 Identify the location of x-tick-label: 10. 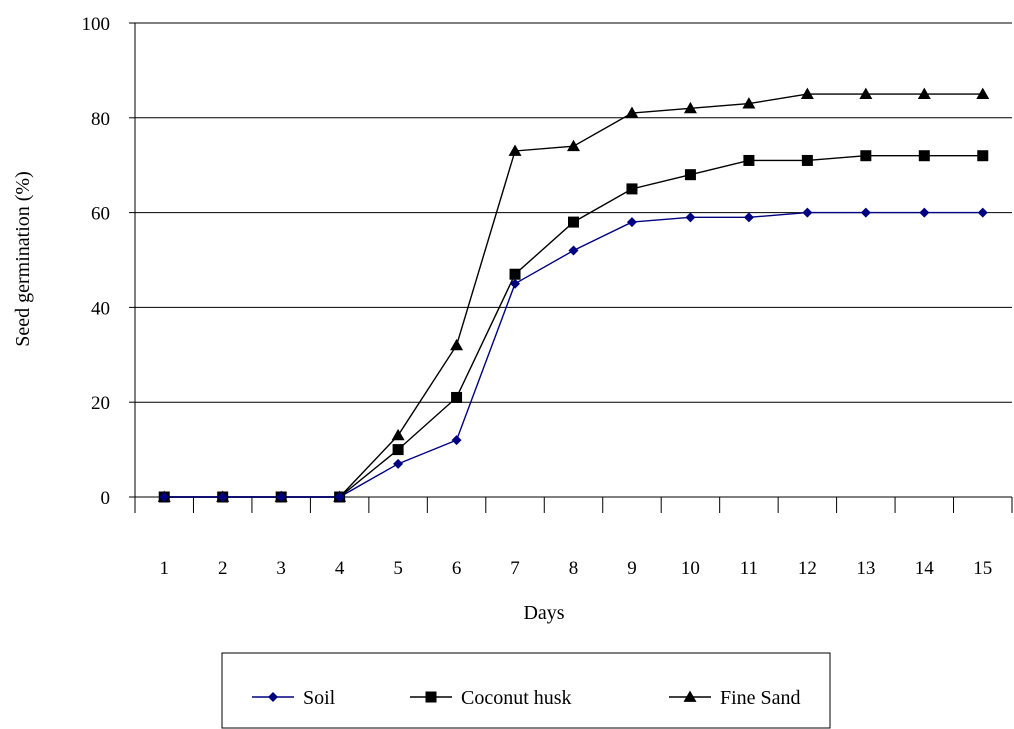
(690, 568).